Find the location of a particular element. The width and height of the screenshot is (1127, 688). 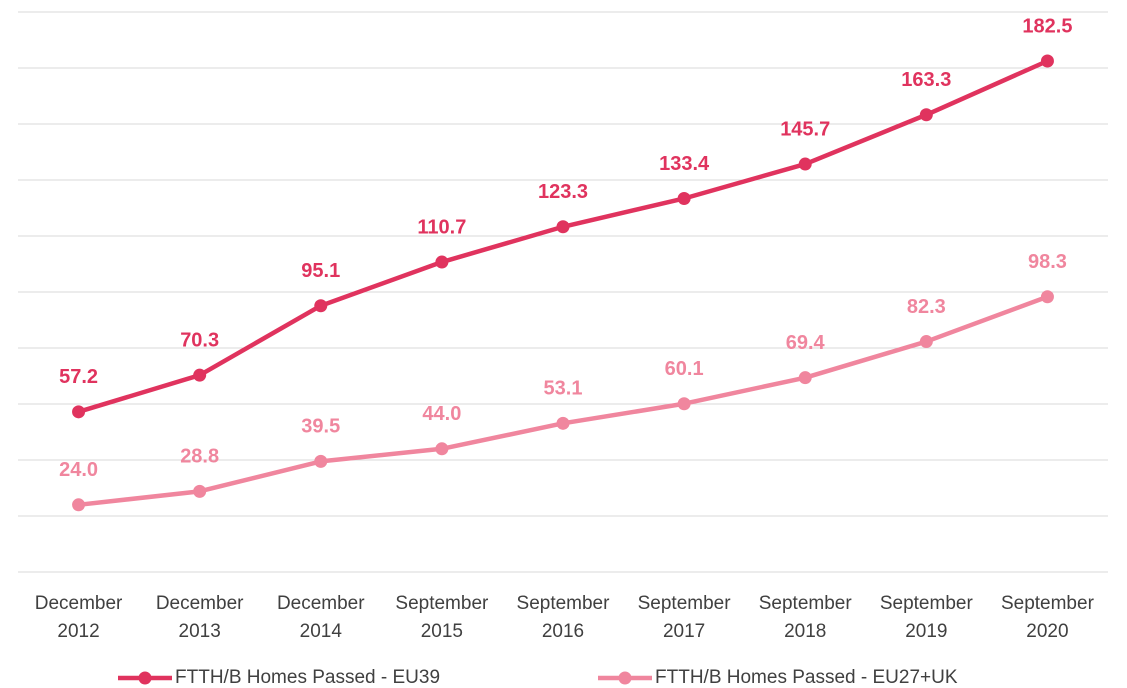

data-label: 123.3 is located at coordinates (563, 192).